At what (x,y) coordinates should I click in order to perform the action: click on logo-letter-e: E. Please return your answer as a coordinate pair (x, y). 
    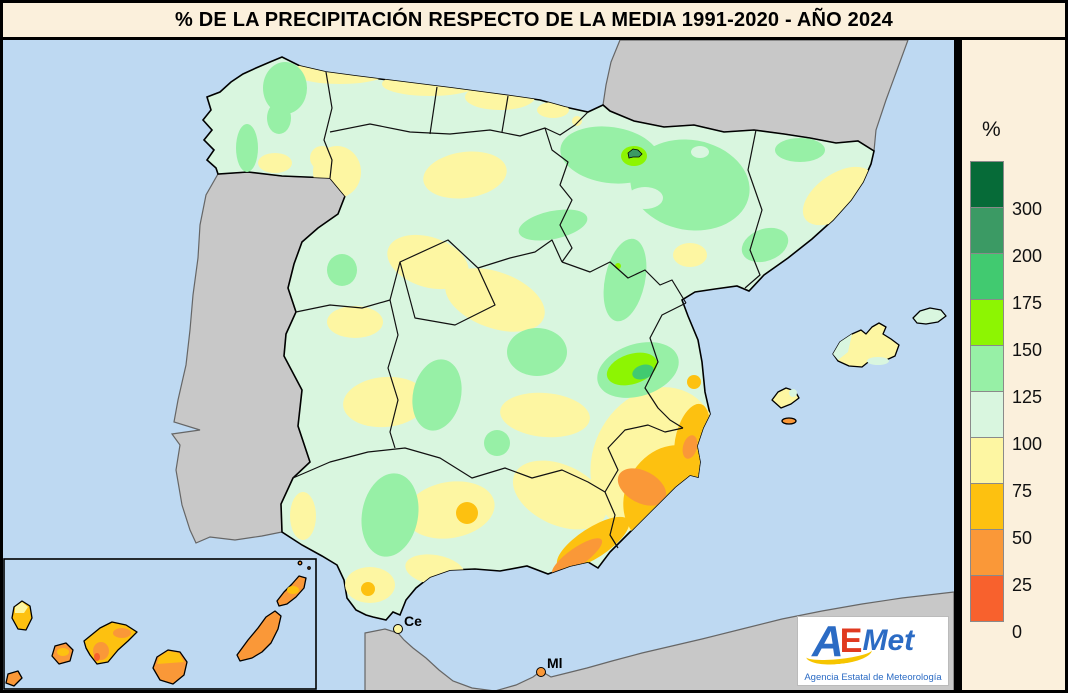
    Looking at the image, I should click on (851, 641).